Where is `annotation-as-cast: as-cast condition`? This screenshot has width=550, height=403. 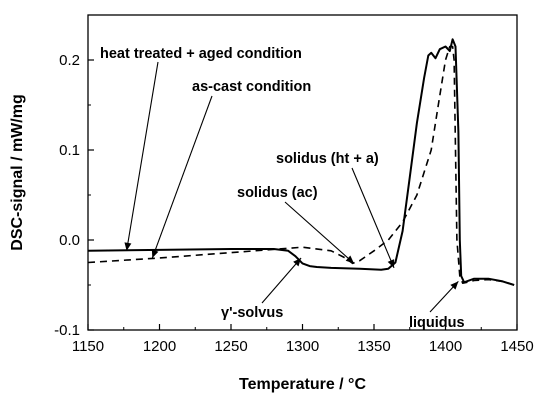
annotation-as-cast: as-cast condition is located at coordinates (251, 87).